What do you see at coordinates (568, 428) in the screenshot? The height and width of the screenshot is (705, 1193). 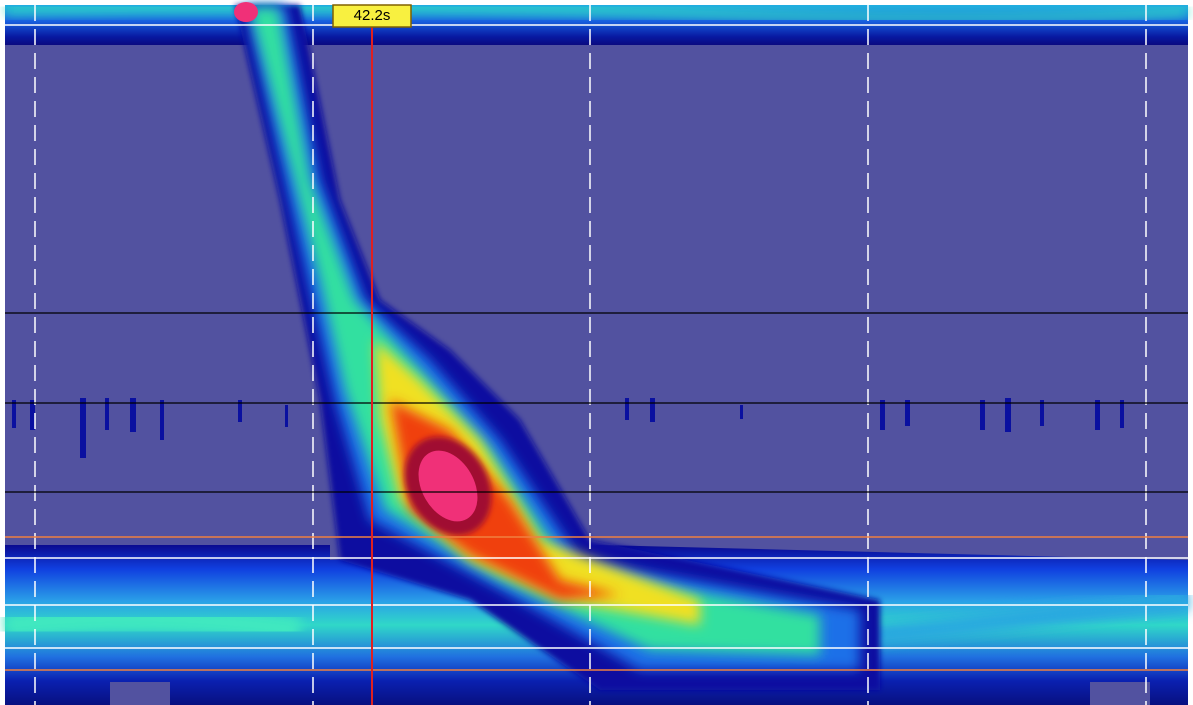 I see `artifacts` at bounding box center [568, 428].